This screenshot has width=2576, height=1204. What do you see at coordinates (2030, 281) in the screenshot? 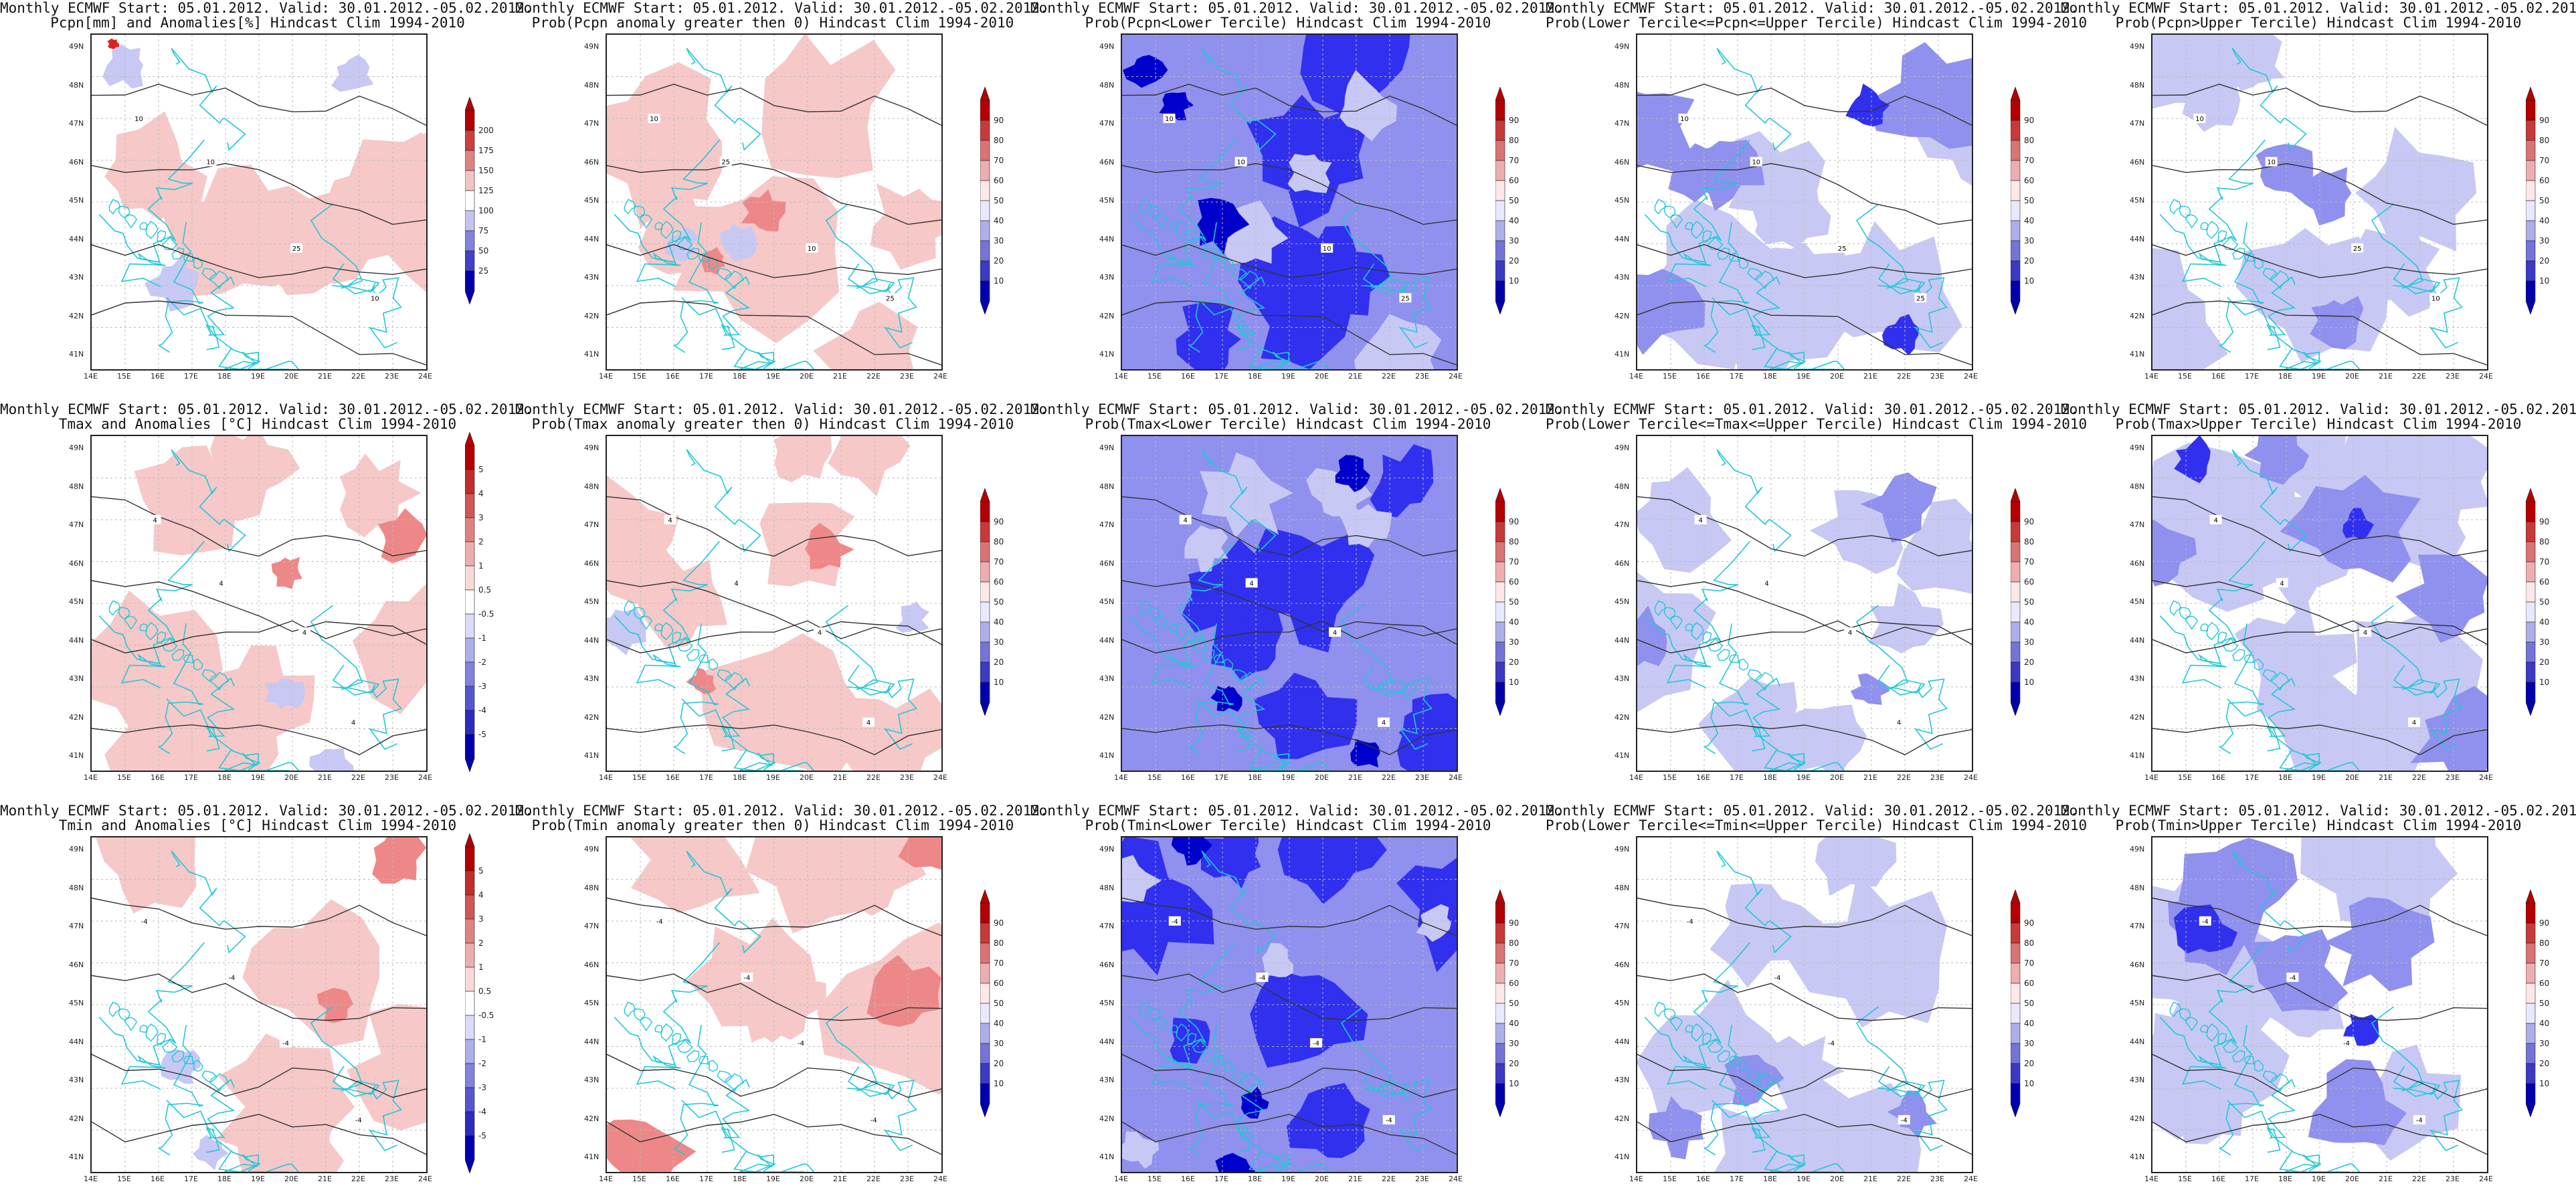
I see `colorbar-label: 10` at bounding box center [2030, 281].